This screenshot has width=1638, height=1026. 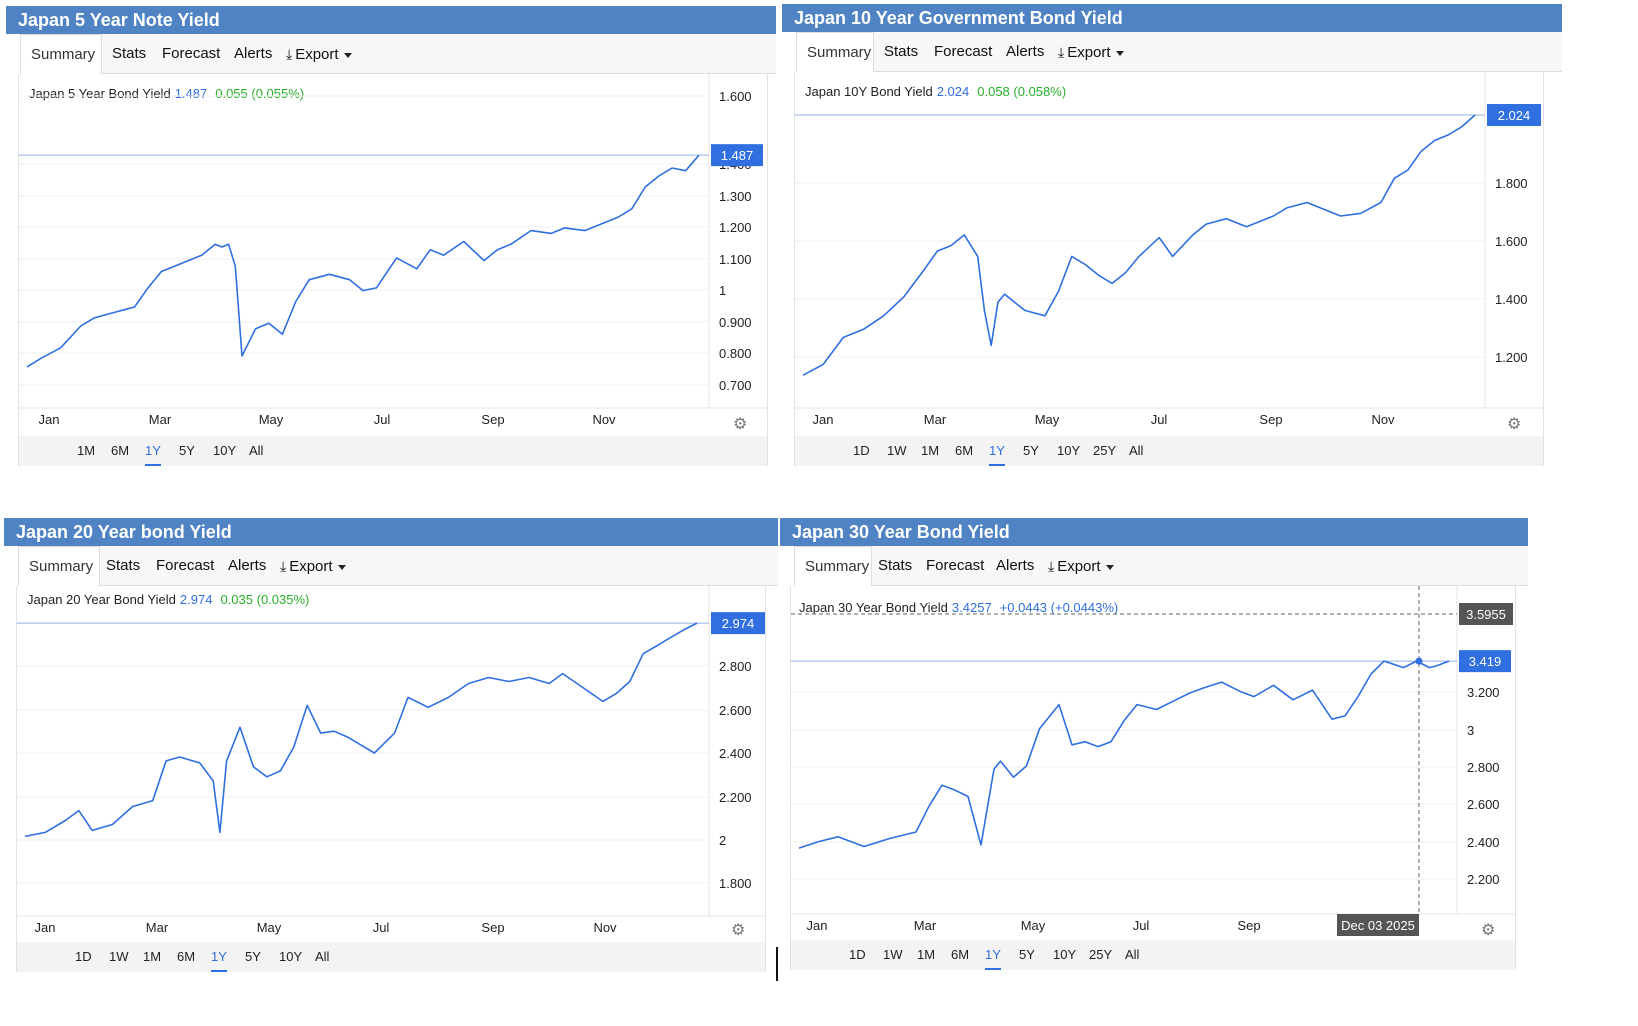 What do you see at coordinates (391, 532) in the screenshot?
I see `panel-title: Japan 20 Year bond Yield` at bounding box center [391, 532].